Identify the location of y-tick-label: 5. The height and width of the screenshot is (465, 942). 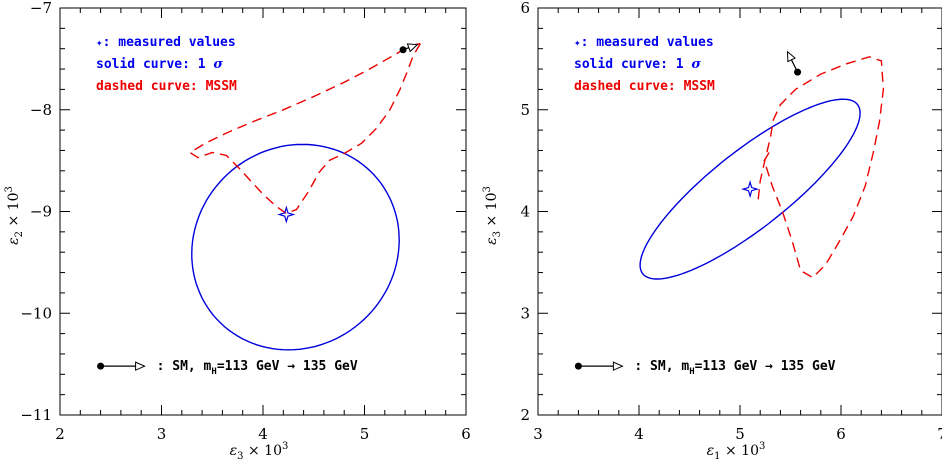
(525, 110).